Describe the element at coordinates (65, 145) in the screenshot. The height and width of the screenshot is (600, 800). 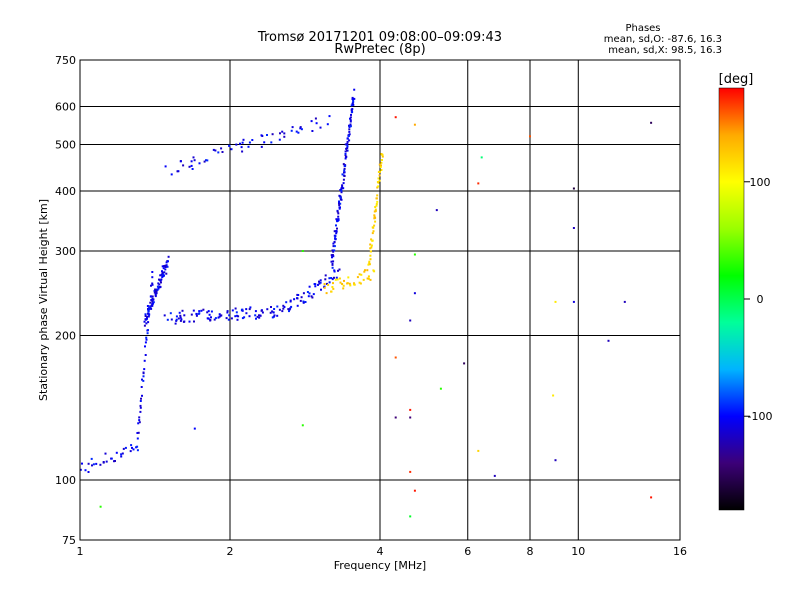
I see `y-tick-label: 500` at that location.